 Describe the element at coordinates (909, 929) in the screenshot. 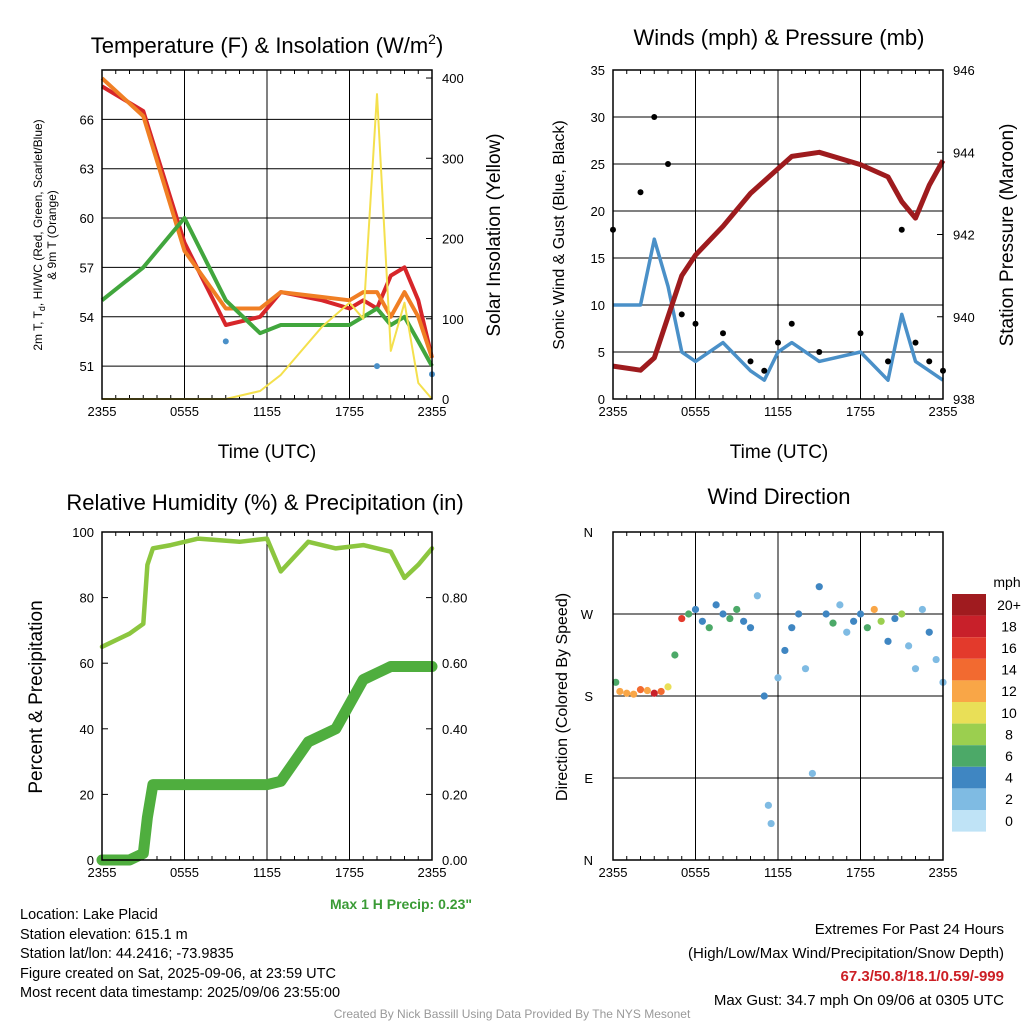

I see `extremes-title: Extremes For Past 24 Hours` at that location.